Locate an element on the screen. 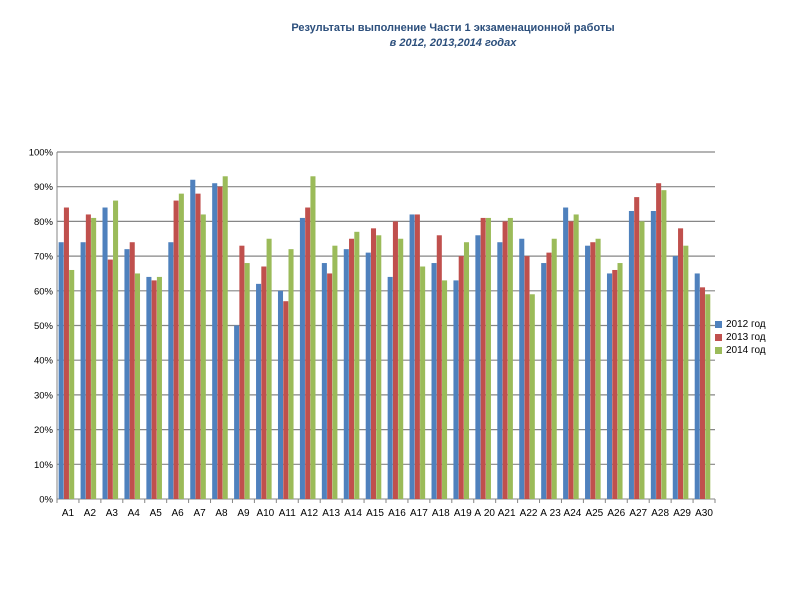 The height and width of the screenshot is (600, 800). x-tick-label: А15 is located at coordinates (375, 513).